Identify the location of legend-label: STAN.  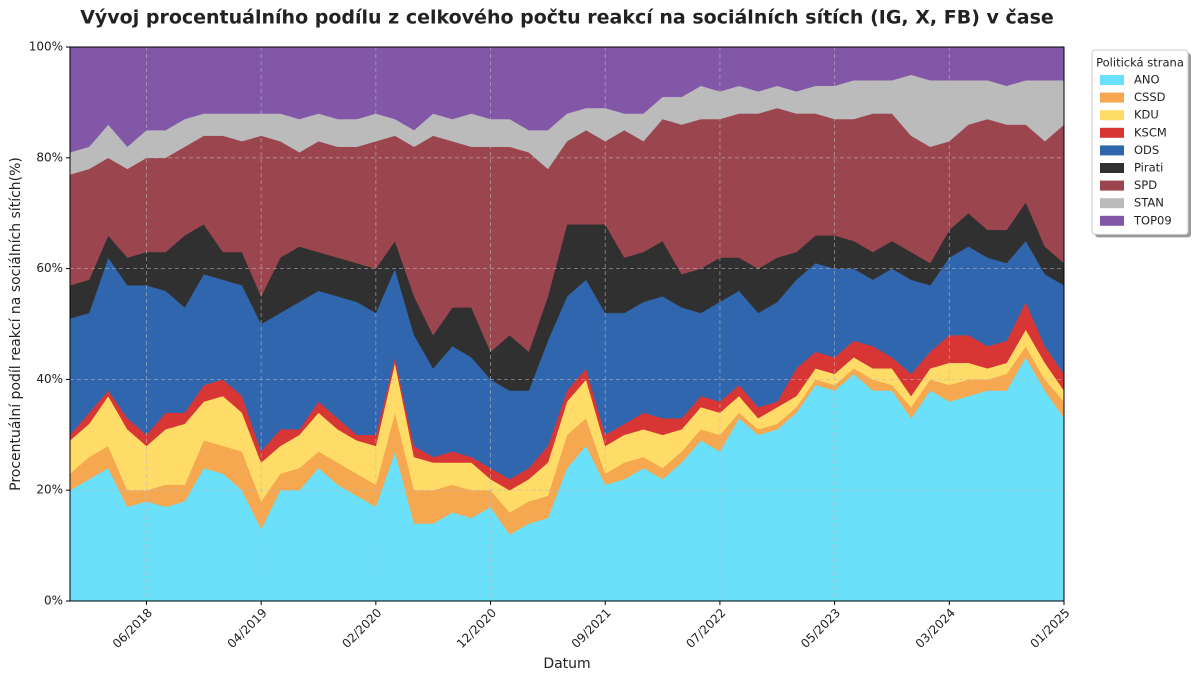
(1149, 203).